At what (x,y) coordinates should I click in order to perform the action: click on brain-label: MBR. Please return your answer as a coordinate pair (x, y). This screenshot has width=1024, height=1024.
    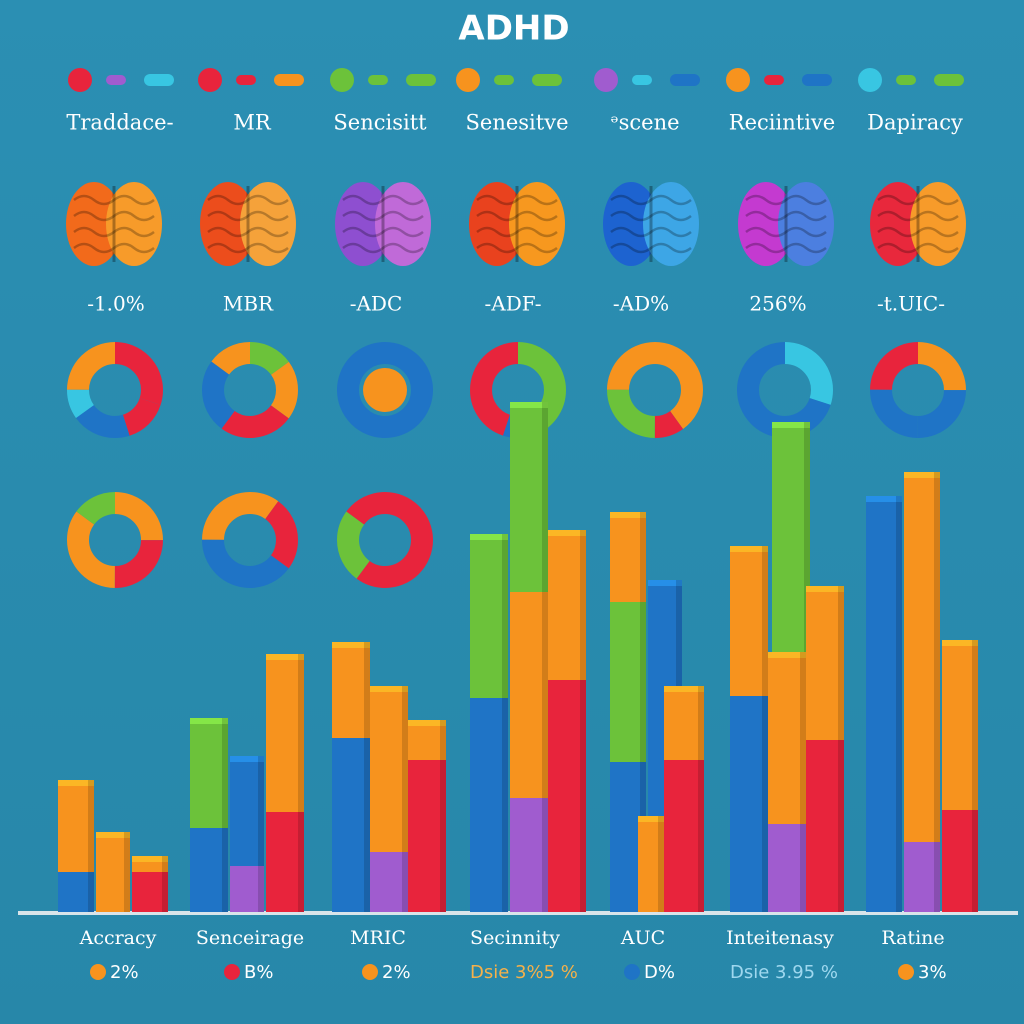
    Looking at the image, I should click on (248, 304).